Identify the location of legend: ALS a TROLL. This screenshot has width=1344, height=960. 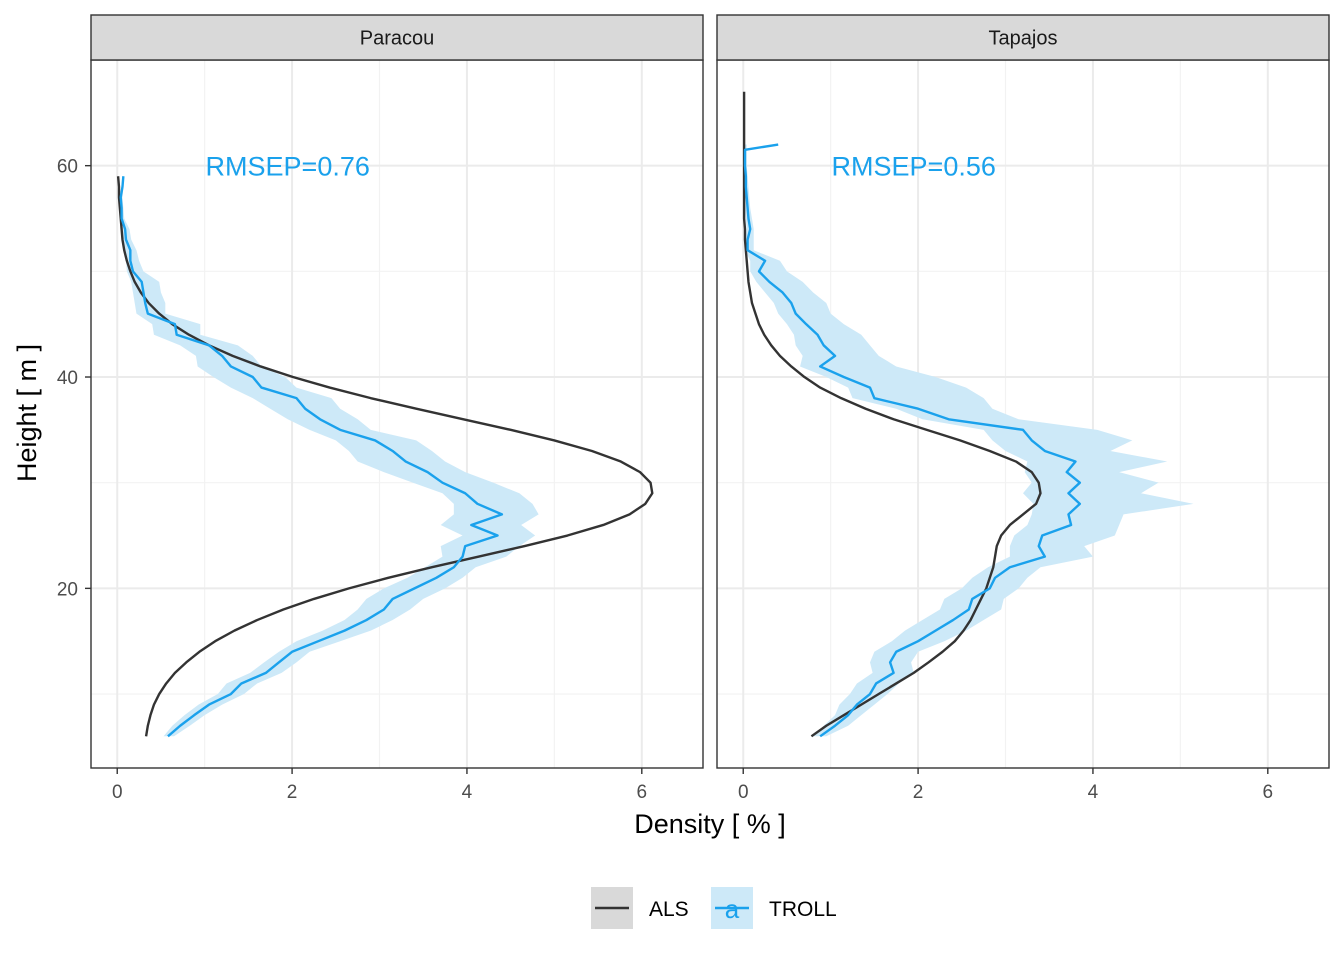
(714, 908).